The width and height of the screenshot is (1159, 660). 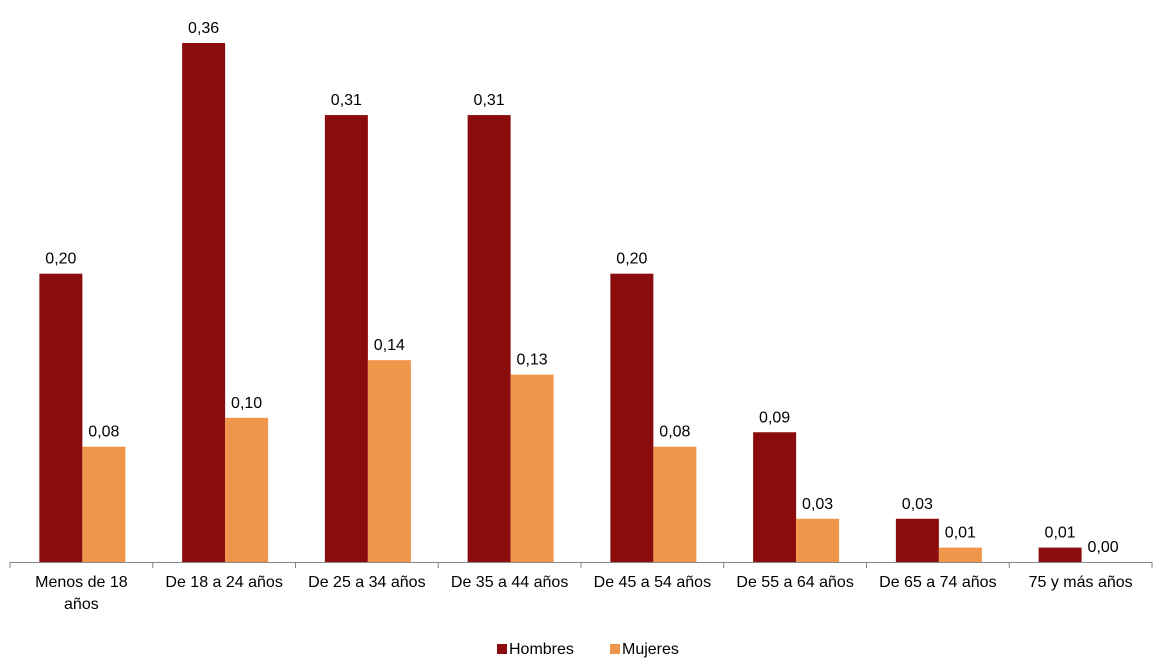 What do you see at coordinates (674, 432) in the screenshot?
I see `data-label-mujeres-4: 0,08` at bounding box center [674, 432].